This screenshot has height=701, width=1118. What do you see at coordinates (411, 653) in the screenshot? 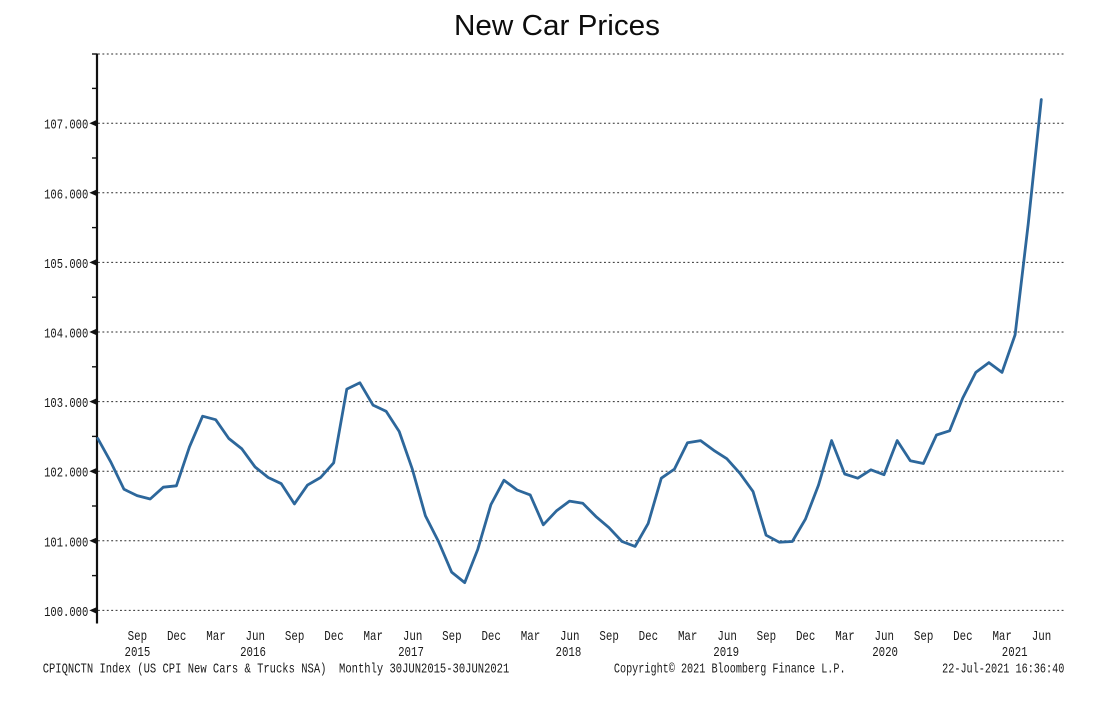
I see `svg-text: 2017` at bounding box center [411, 653].